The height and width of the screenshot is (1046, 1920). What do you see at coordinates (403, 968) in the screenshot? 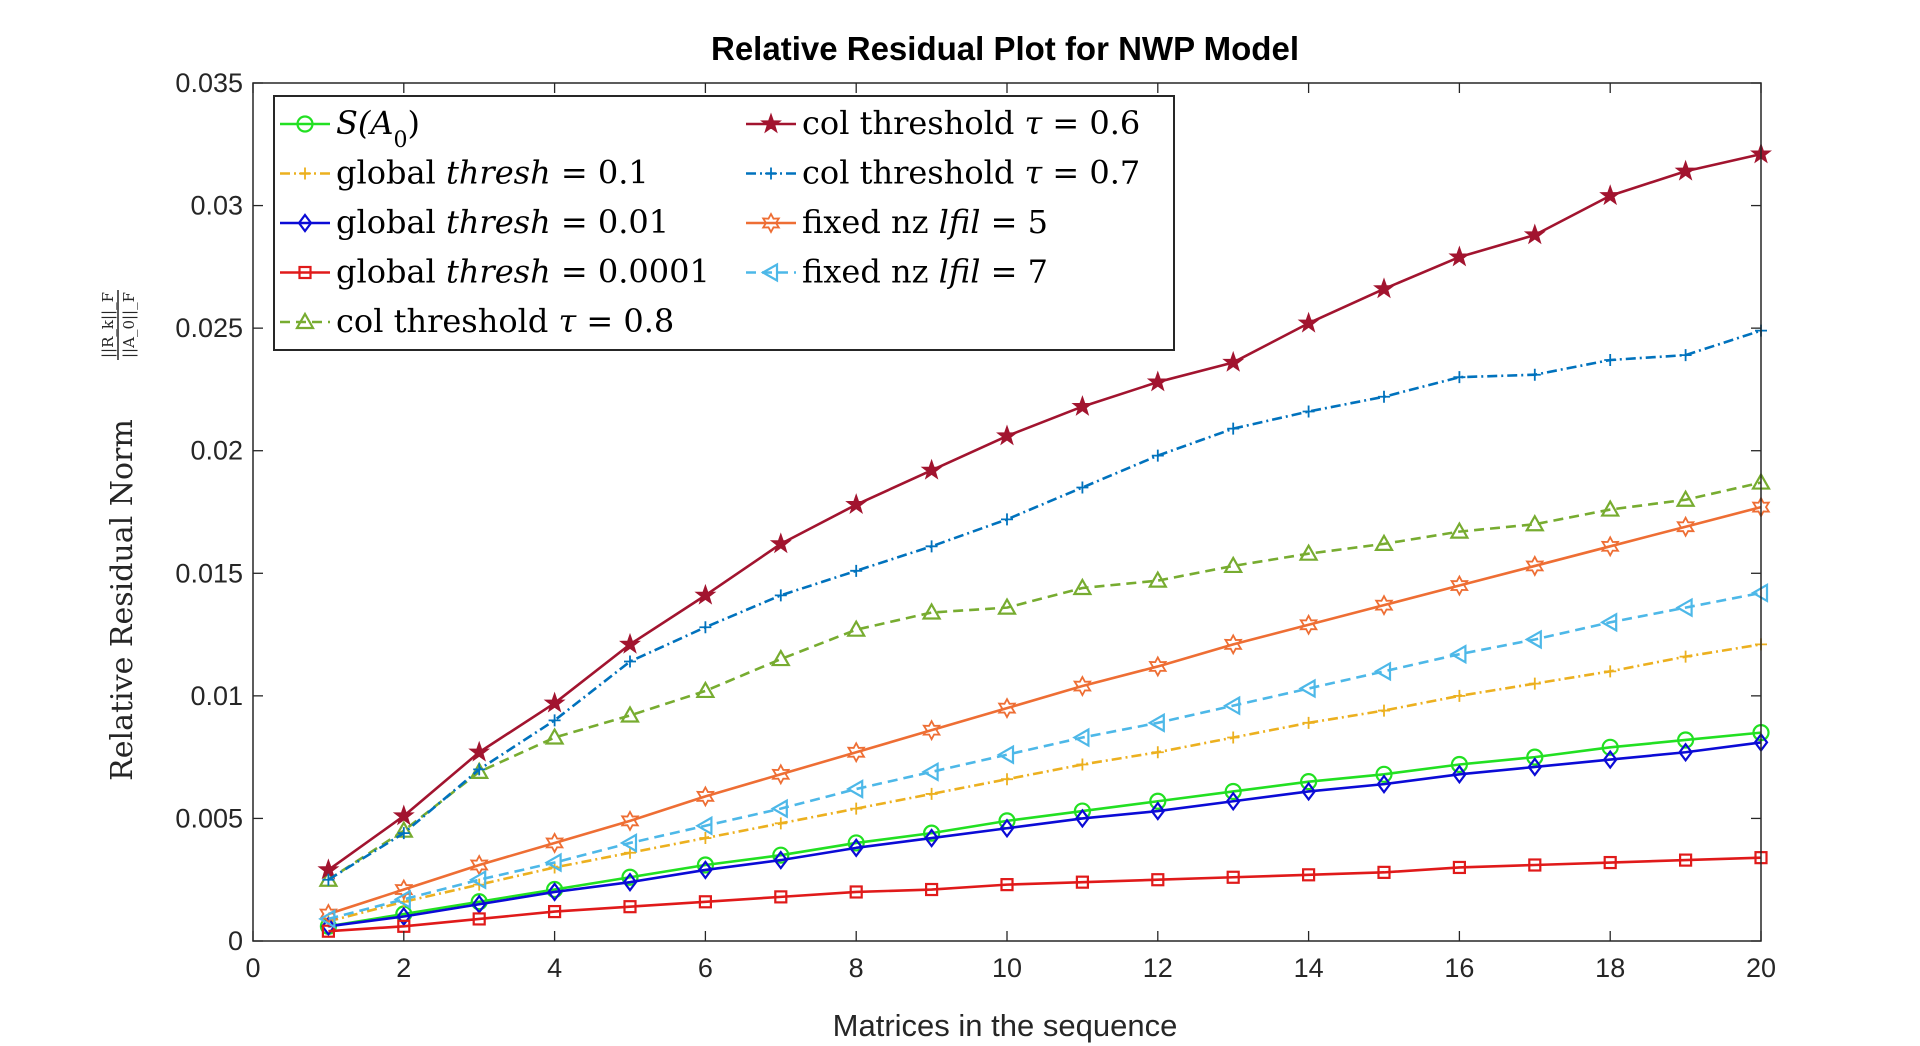
I see `x-tick-label: 2` at bounding box center [403, 968].